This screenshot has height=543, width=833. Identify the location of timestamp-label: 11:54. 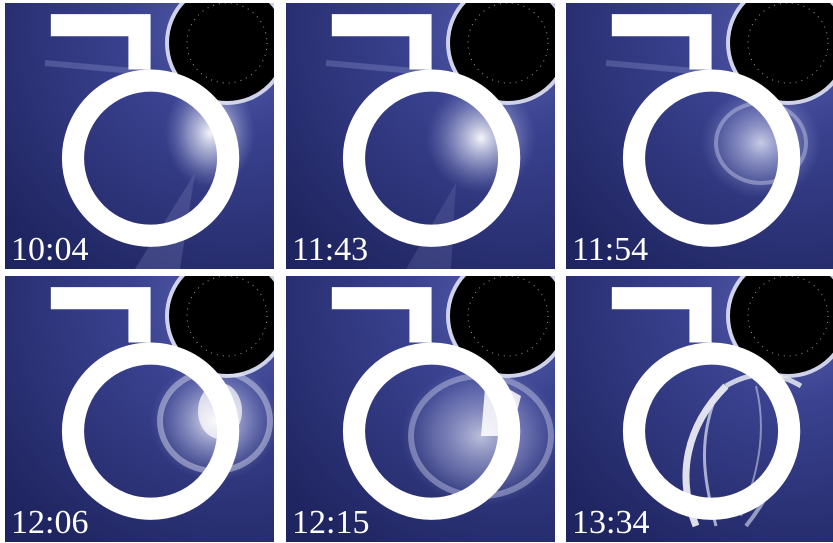
(610, 249).